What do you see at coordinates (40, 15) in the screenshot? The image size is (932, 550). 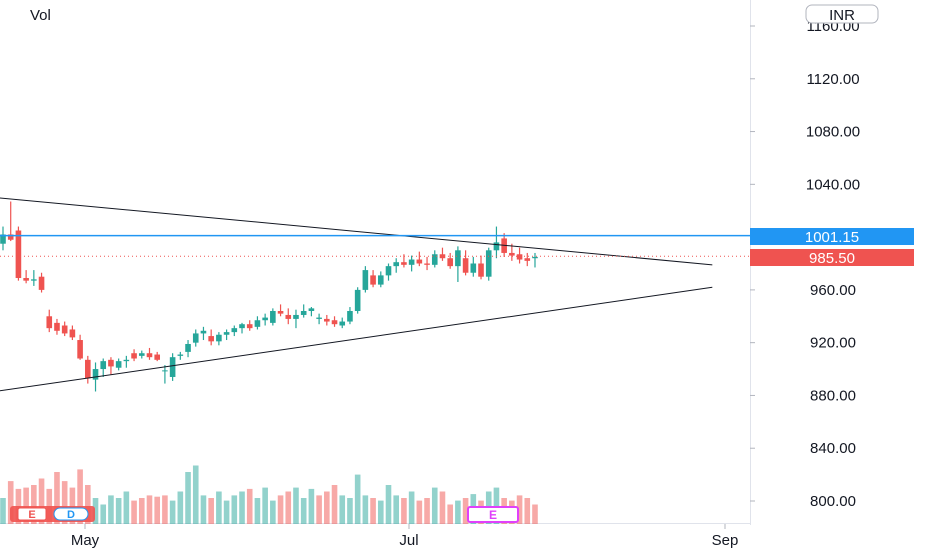 I see `volume-label: Vol` at bounding box center [40, 15].